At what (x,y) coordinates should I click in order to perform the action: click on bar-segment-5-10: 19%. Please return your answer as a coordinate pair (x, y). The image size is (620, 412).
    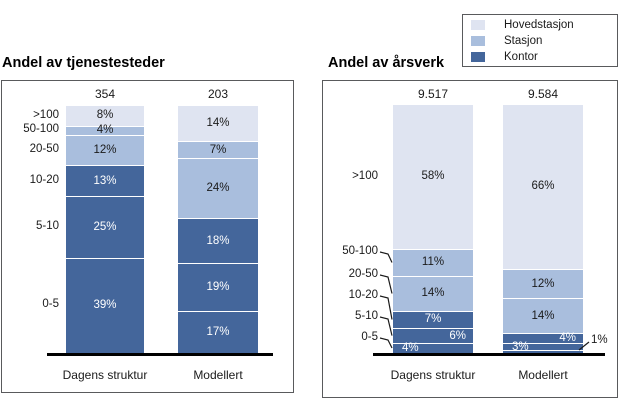
    Looking at the image, I should click on (218, 287).